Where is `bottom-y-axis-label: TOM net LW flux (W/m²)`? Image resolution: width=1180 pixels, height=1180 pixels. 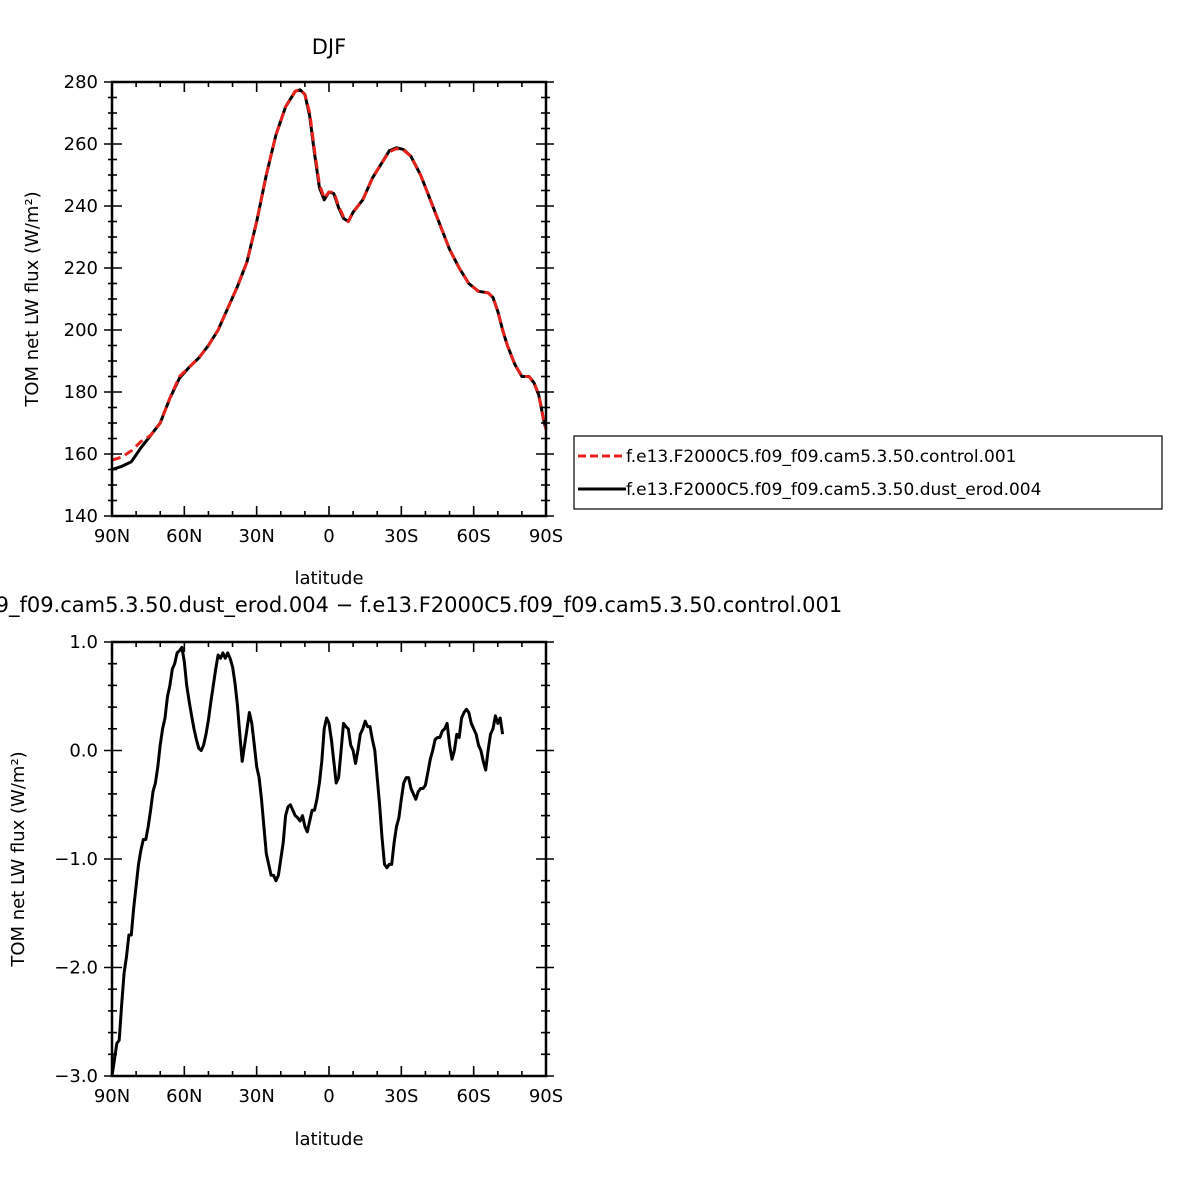 bottom-y-axis-label: TOM net LW flux (W/m²) is located at coordinates (18, 859).